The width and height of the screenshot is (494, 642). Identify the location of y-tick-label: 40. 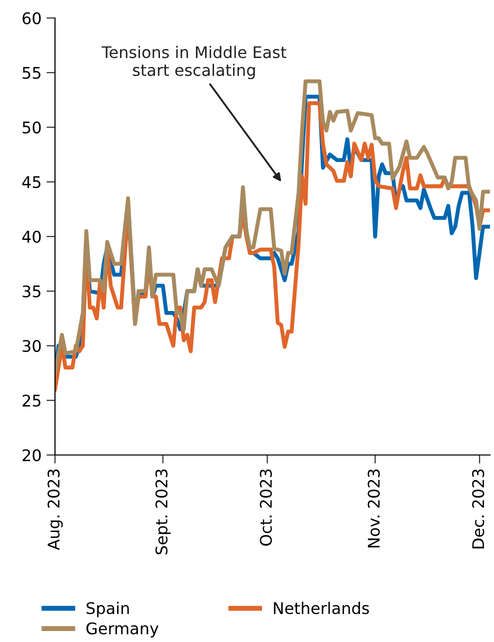
(31, 236).